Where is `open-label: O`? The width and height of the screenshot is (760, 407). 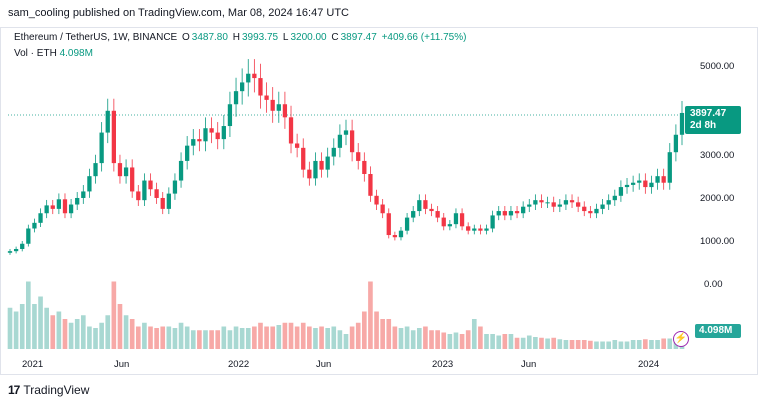
open-label: O is located at coordinates (186, 37).